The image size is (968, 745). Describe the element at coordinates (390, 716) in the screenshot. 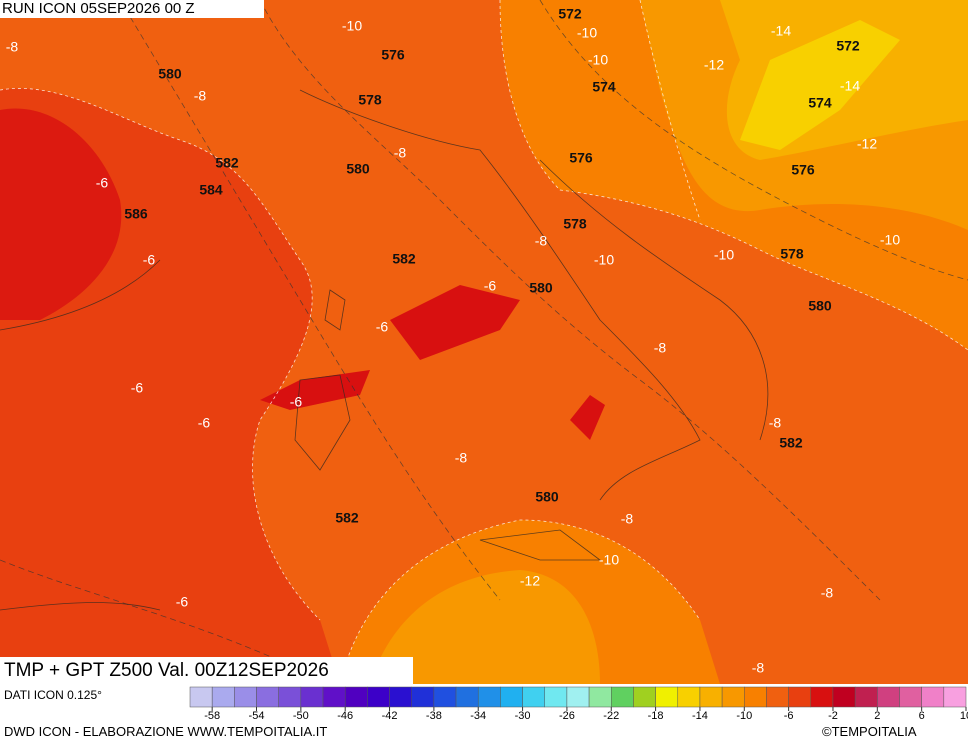

I see `colorbar-tick-label: -42` at that location.